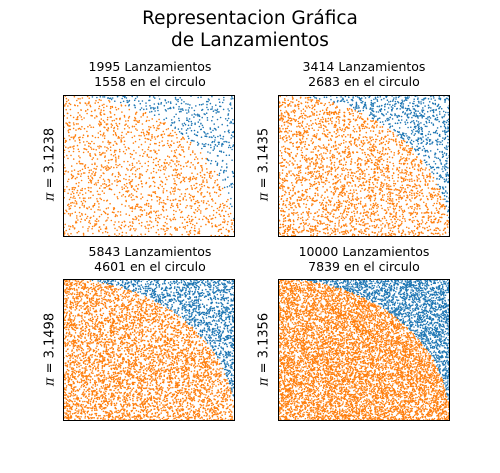 This screenshot has height=473, width=500. I want to click on pi-estimate: = 3.1238, so click(50, 158).